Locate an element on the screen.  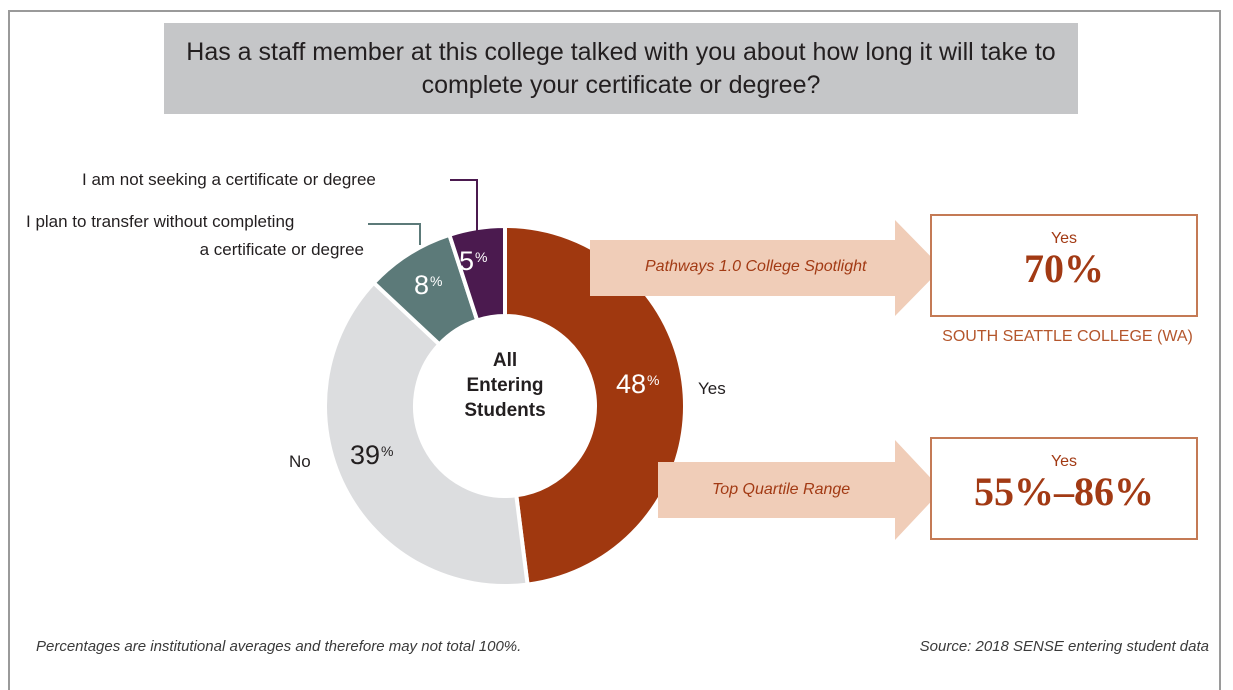
label-no: No is located at coordinates (300, 461).